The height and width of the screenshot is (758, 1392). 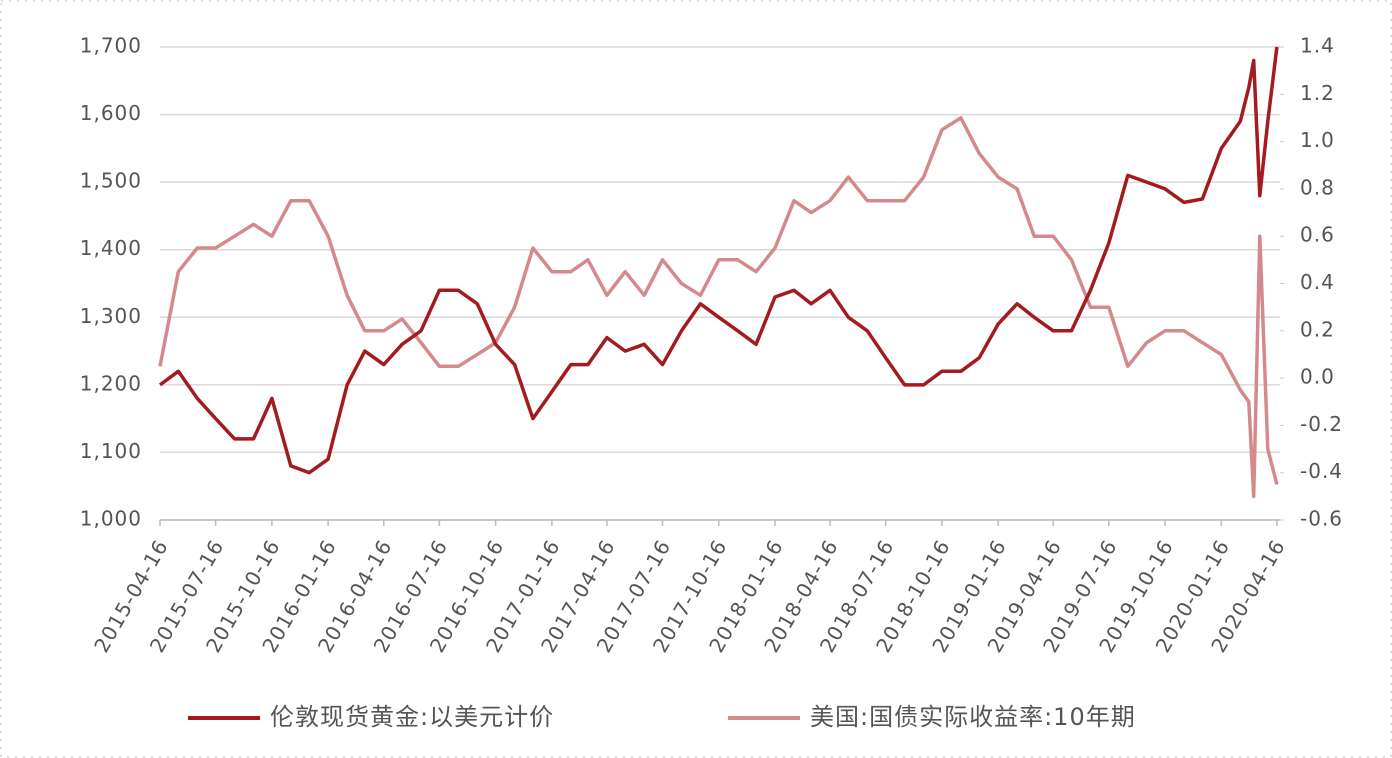 I want to click on y2-tick-label: -0.2, so click(x=1321, y=424).